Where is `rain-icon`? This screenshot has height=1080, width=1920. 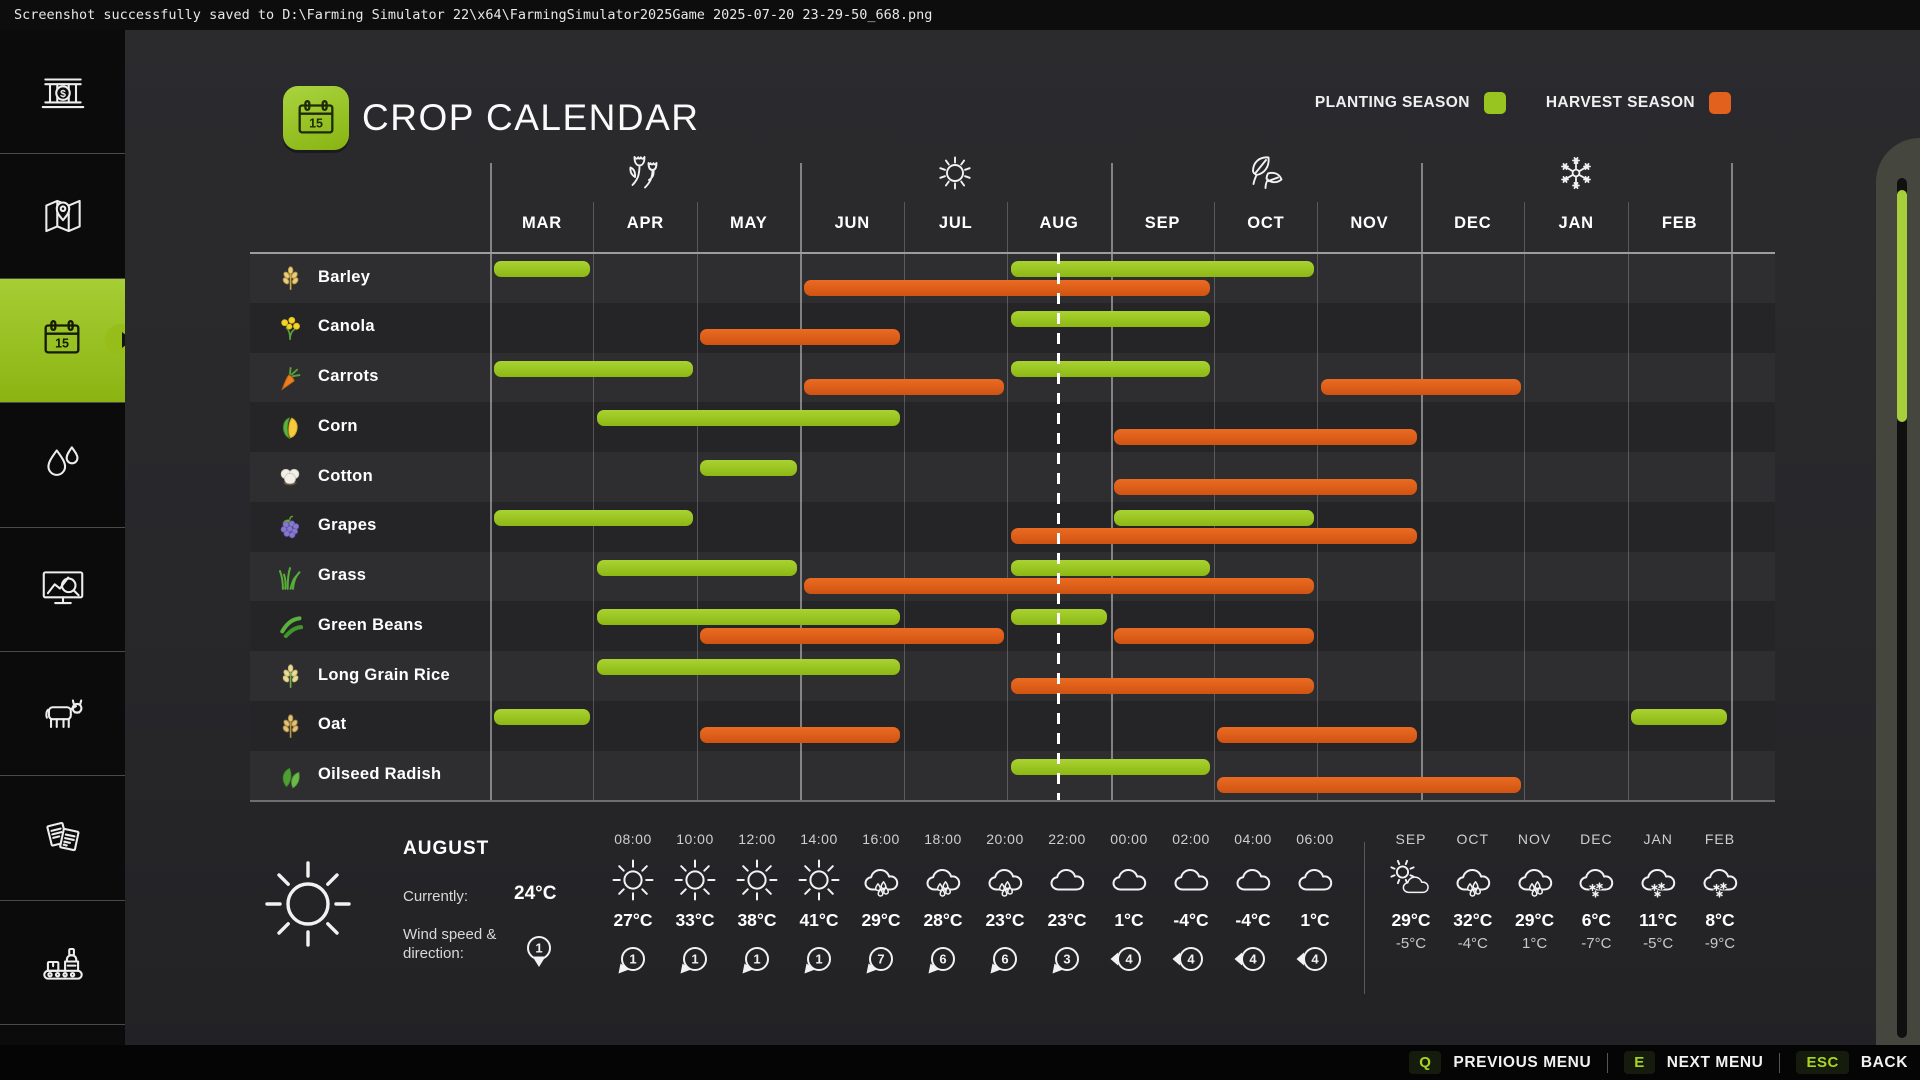 rain-icon is located at coordinates (1535, 880).